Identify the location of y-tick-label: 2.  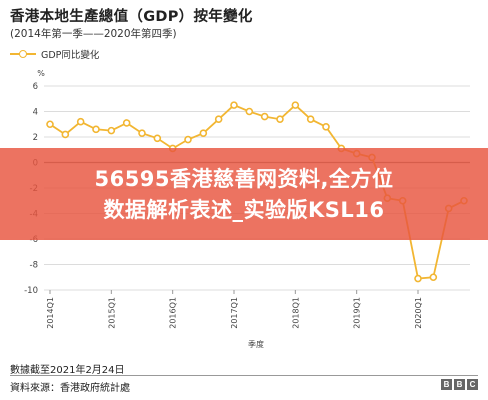
(35, 138).